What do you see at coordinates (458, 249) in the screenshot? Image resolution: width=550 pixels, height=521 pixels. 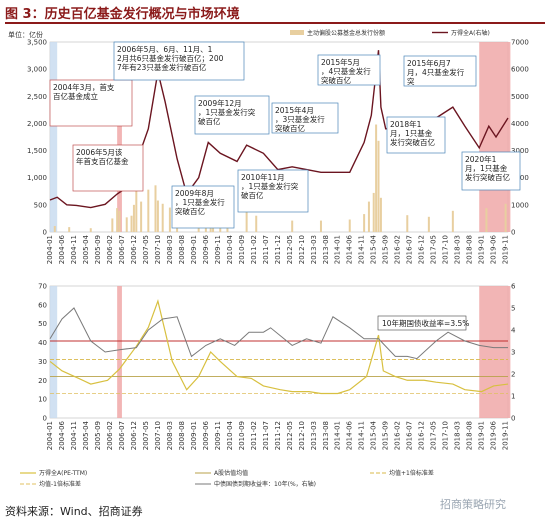 I see `top-x-tick-label: 2018-03` at bounding box center [458, 249].